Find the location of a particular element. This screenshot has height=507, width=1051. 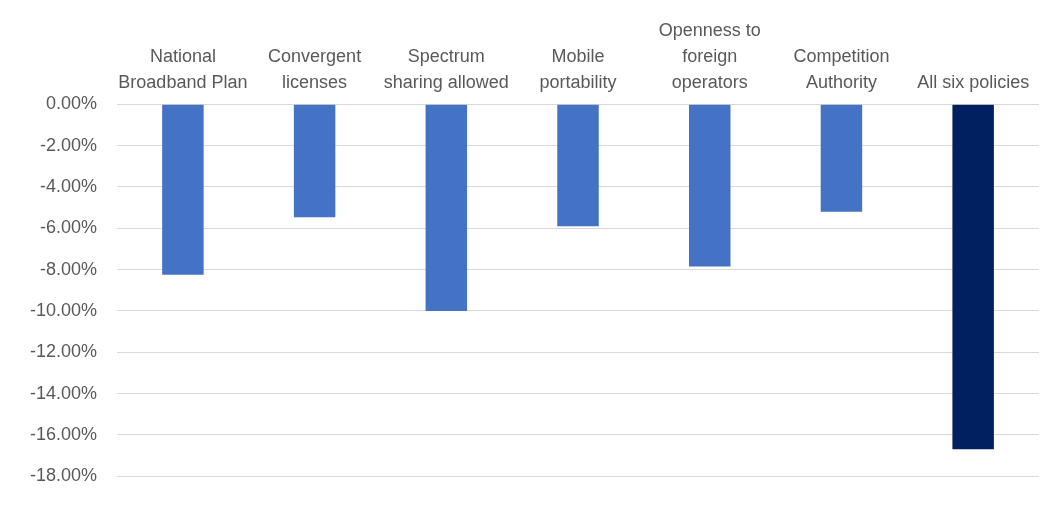

y-tick-label: -2.00% is located at coordinates (69, 144).